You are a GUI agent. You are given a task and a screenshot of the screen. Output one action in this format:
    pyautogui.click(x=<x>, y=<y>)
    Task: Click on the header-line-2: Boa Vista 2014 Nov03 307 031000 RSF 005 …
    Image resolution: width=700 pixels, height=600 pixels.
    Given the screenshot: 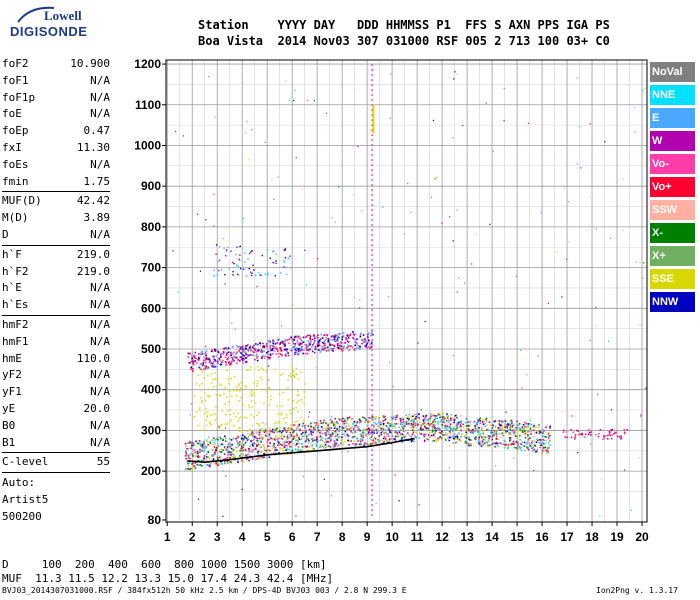 What is the action you would take?
    pyautogui.click(x=404, y=41)
    